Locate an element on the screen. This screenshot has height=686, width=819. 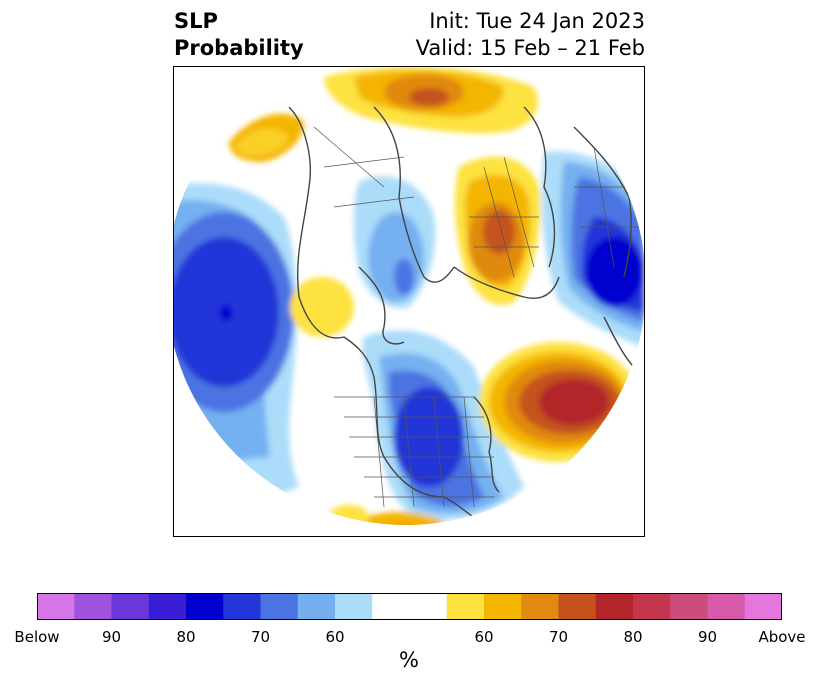
colorbar-border is located at coordinates (409, 606).